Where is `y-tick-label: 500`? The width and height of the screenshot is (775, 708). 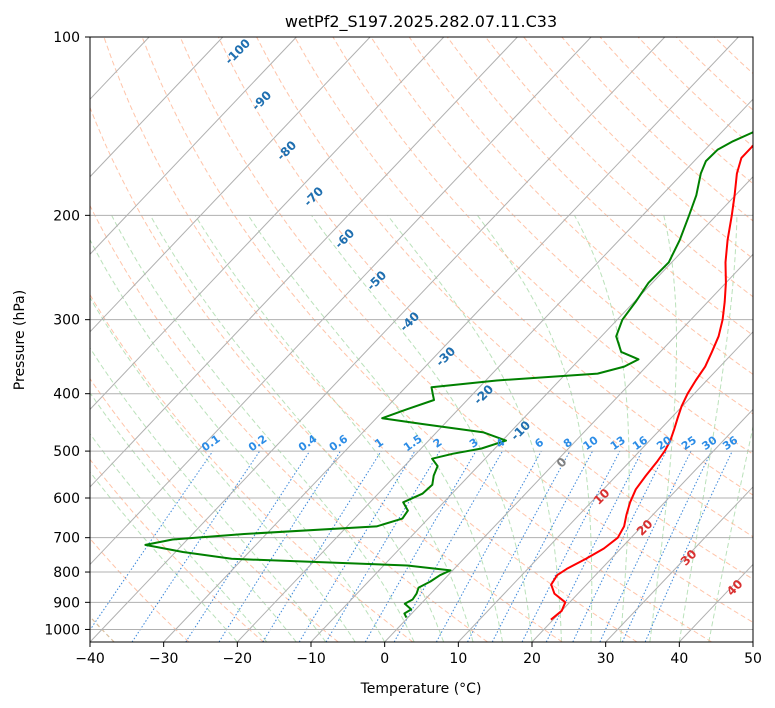 y-tick-label: 500 is located at coordinates (66, 452).